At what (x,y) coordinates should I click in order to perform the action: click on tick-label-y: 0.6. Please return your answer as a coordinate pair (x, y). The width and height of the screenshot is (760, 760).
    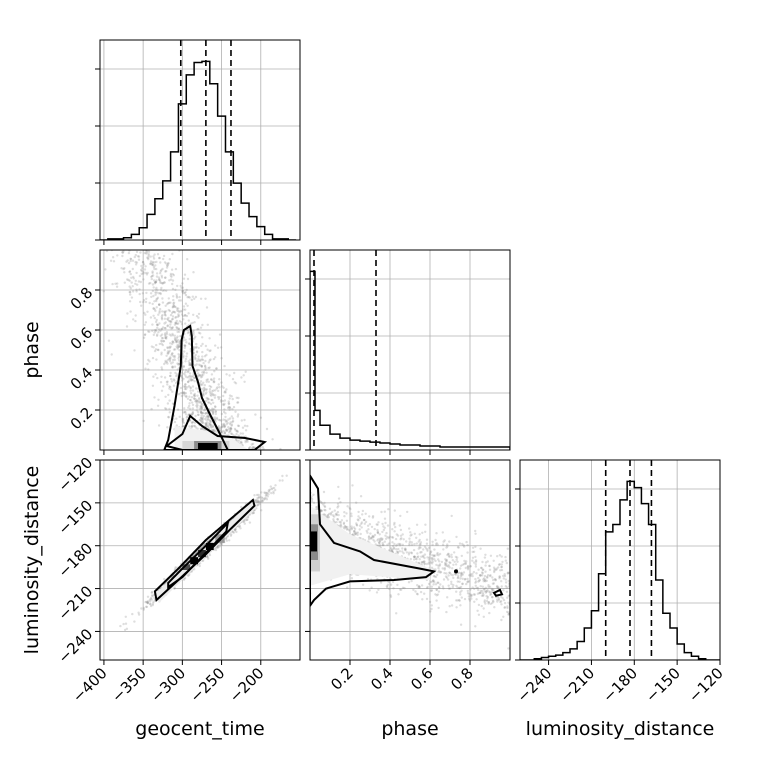
    Looking at the image, I should click on (82, 339).